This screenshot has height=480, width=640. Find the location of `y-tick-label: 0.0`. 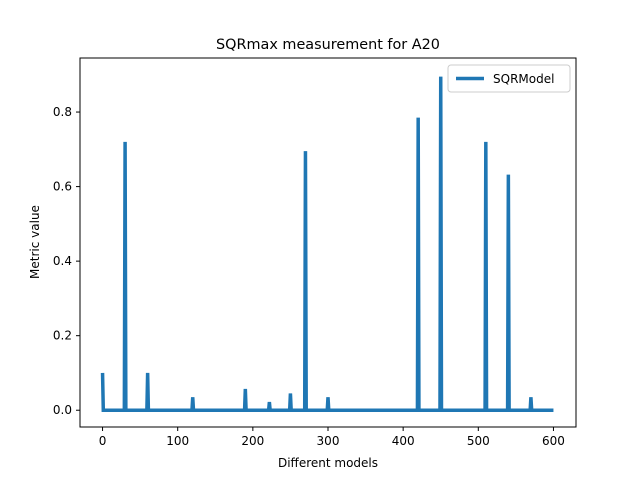

y-tick-label: 0.0 is located at coordinates (62, 410).